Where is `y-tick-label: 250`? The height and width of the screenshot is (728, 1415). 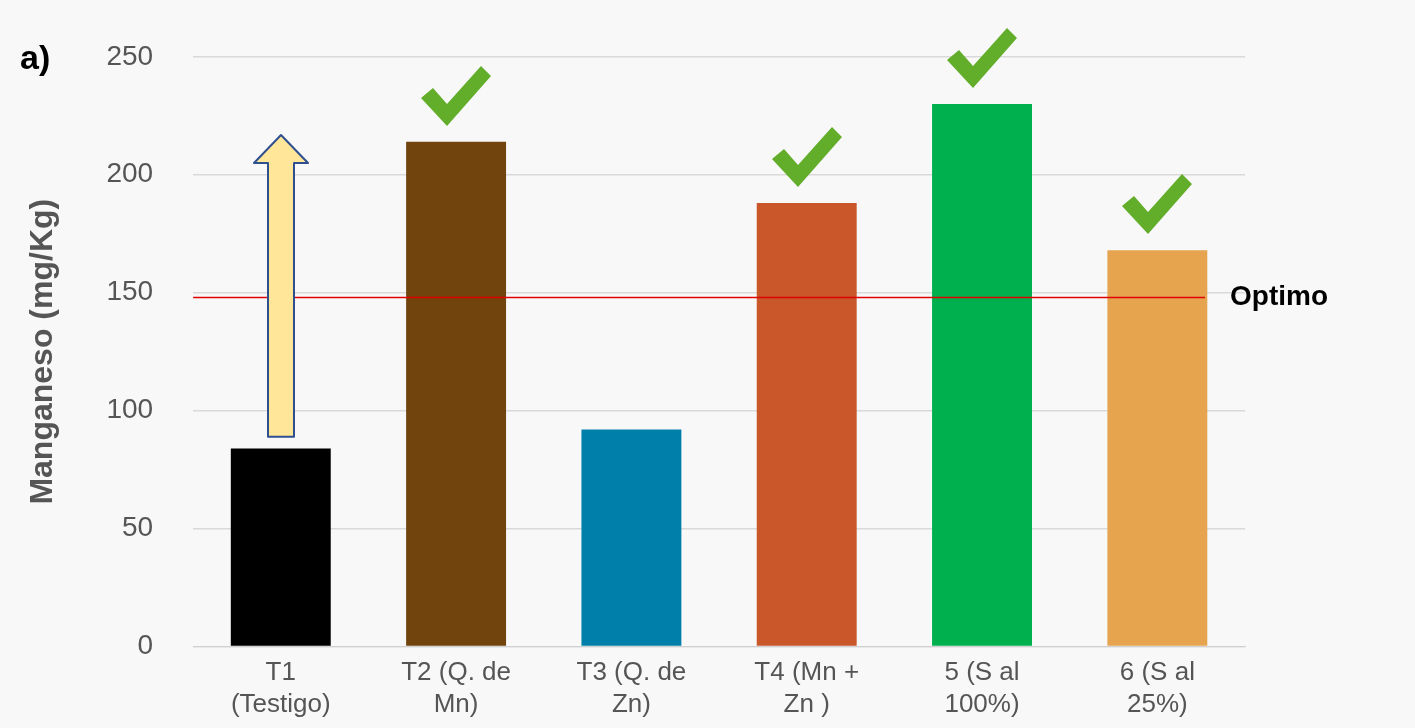
y-tick-label: 250 is located at coordinates (130, 55).